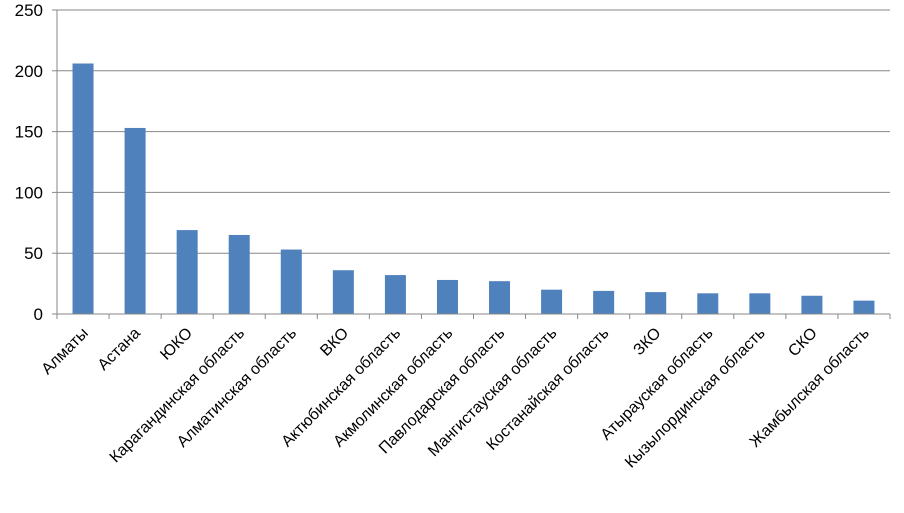 The width and height of the screenshot is (904, 513). Describe the element at coordinates (29, 71) in the screenshot. I see `y-tick-label: 200` at that location.